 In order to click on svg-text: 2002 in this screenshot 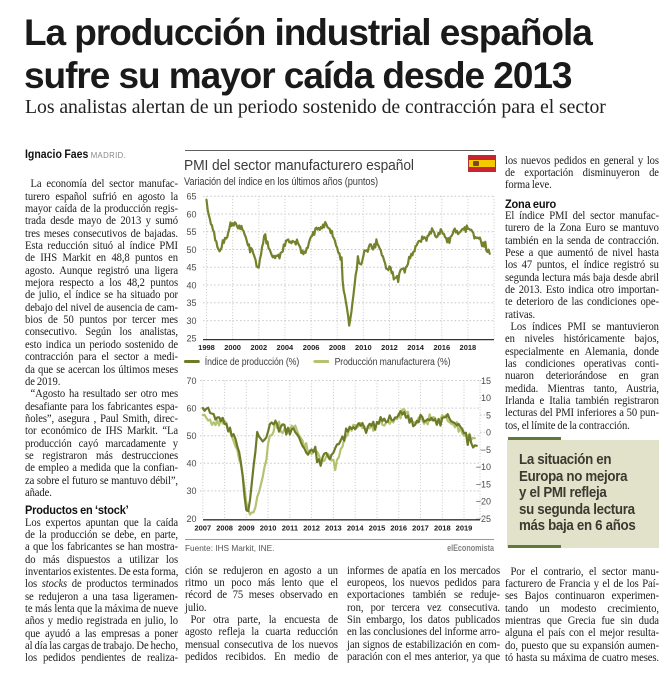, I will do `click(258, 347)`.